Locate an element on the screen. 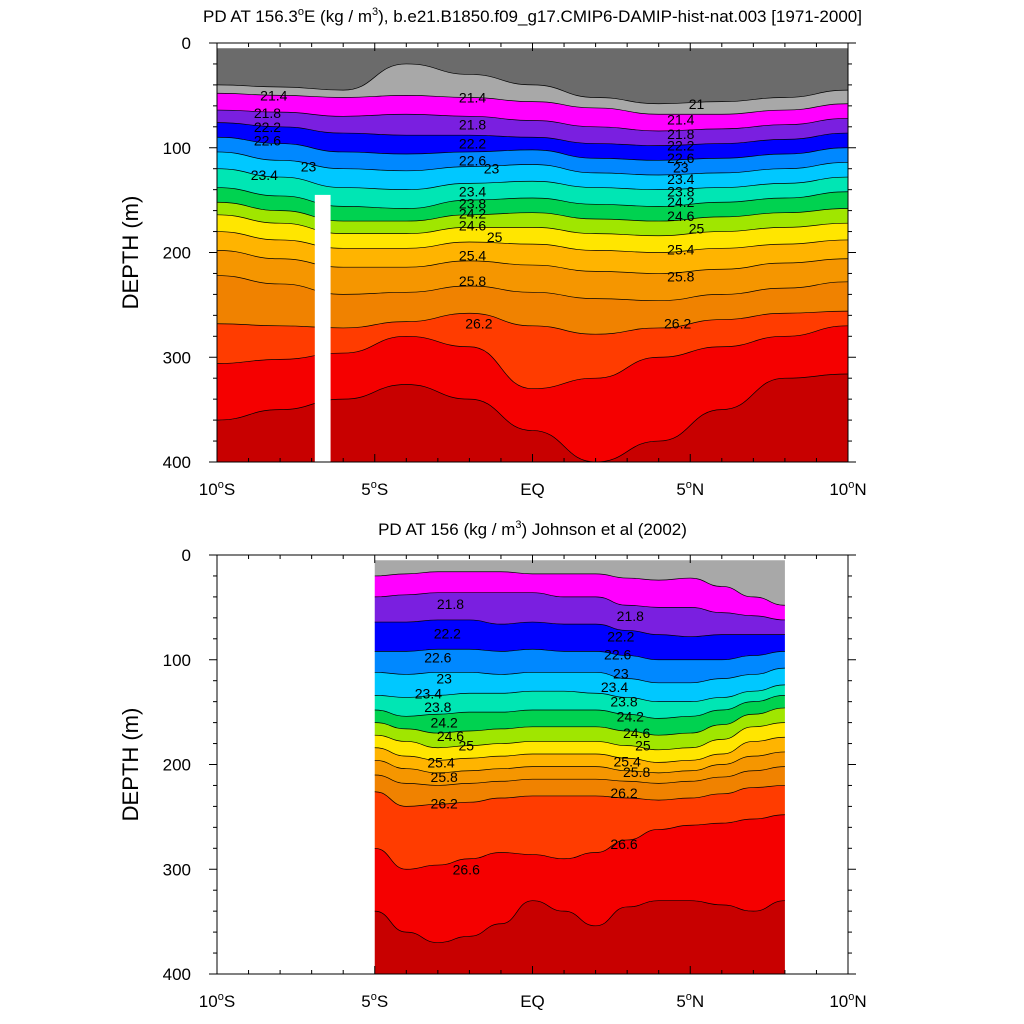 This screenshot has height=1024, width=1024. density-band-23.4-23.8 is located at coordinates (532, 188).